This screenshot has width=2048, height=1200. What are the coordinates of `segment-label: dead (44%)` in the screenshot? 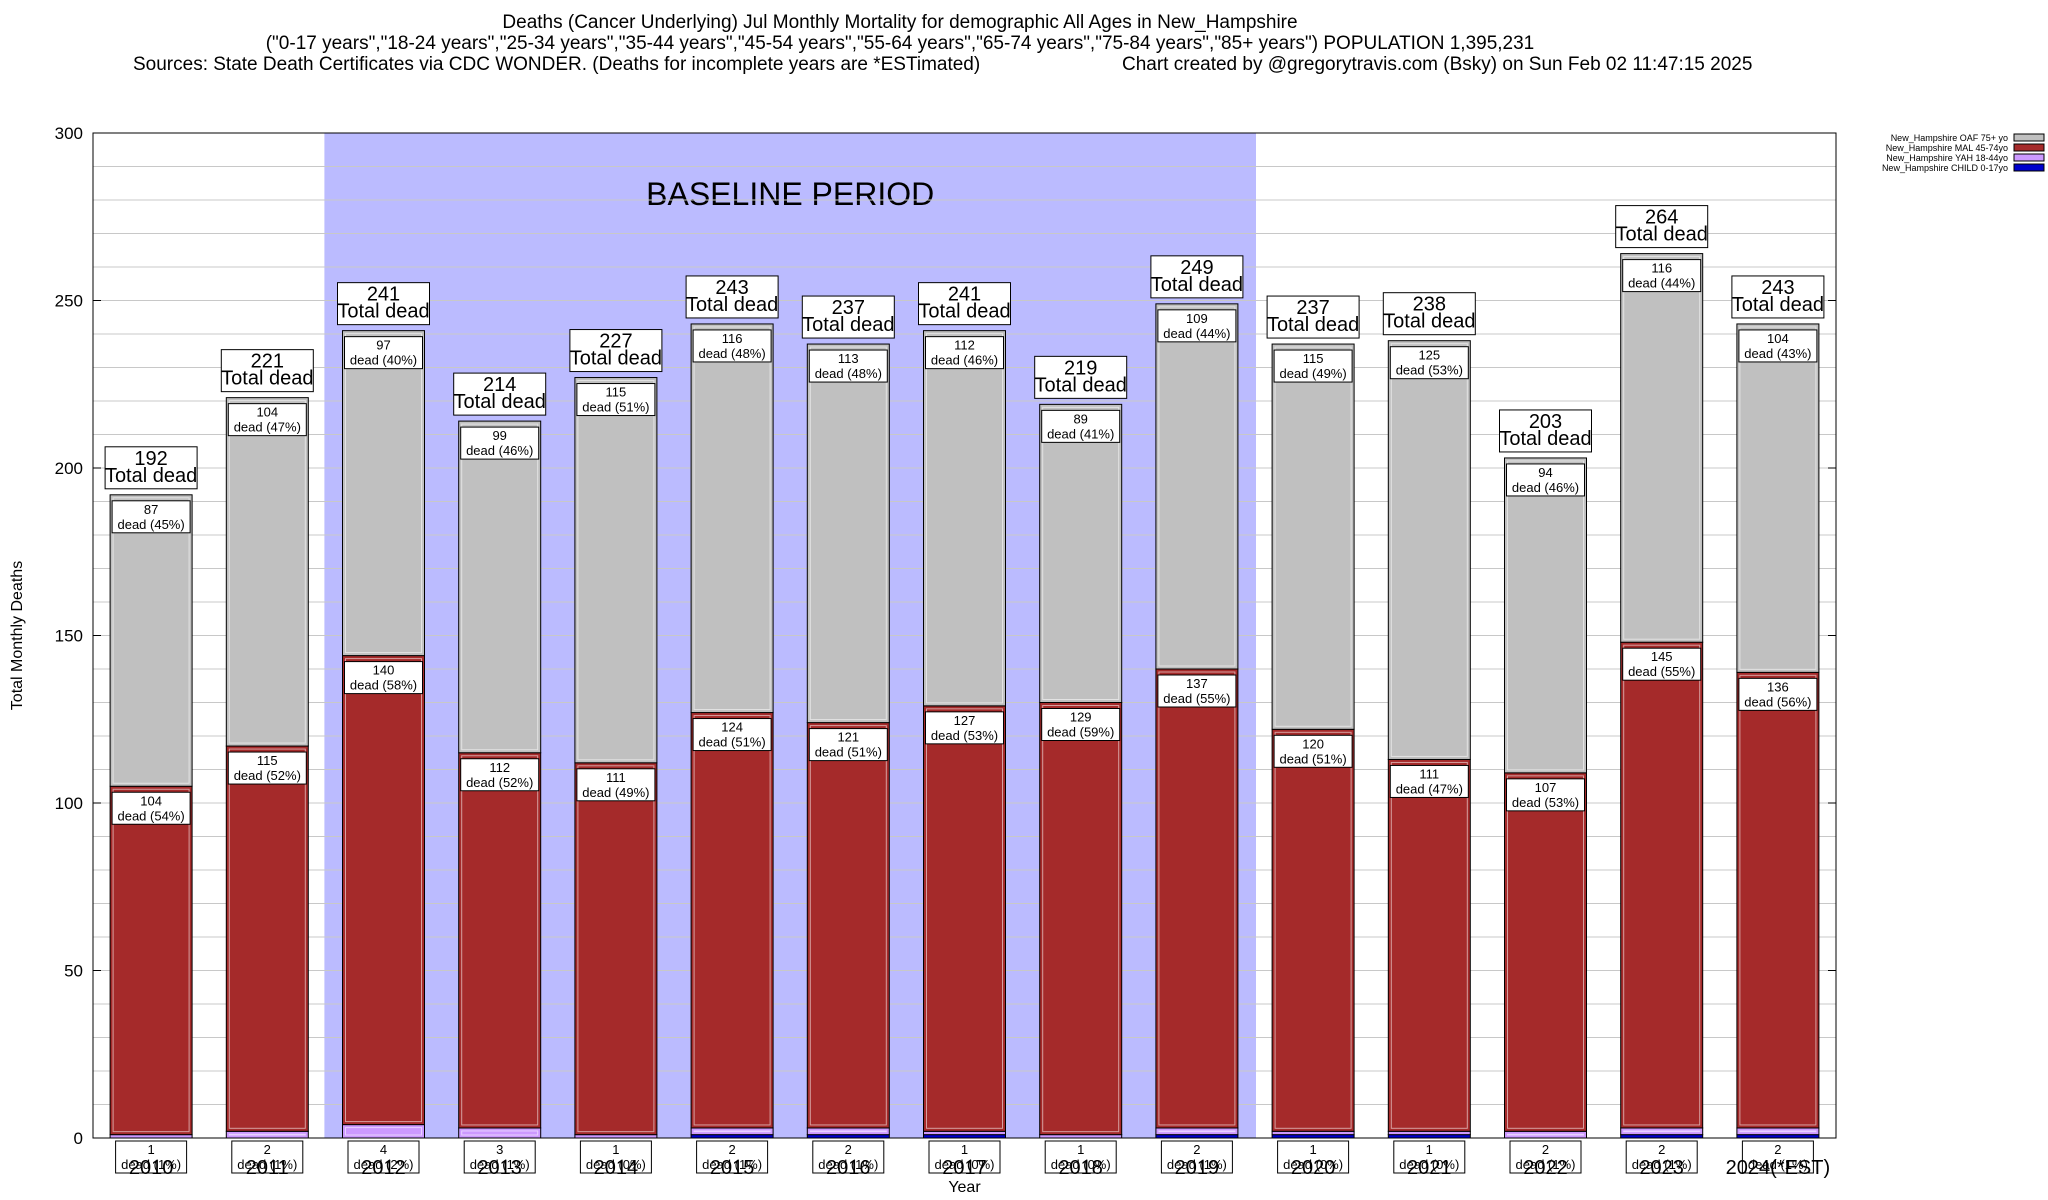 It's located at (1661, 283).